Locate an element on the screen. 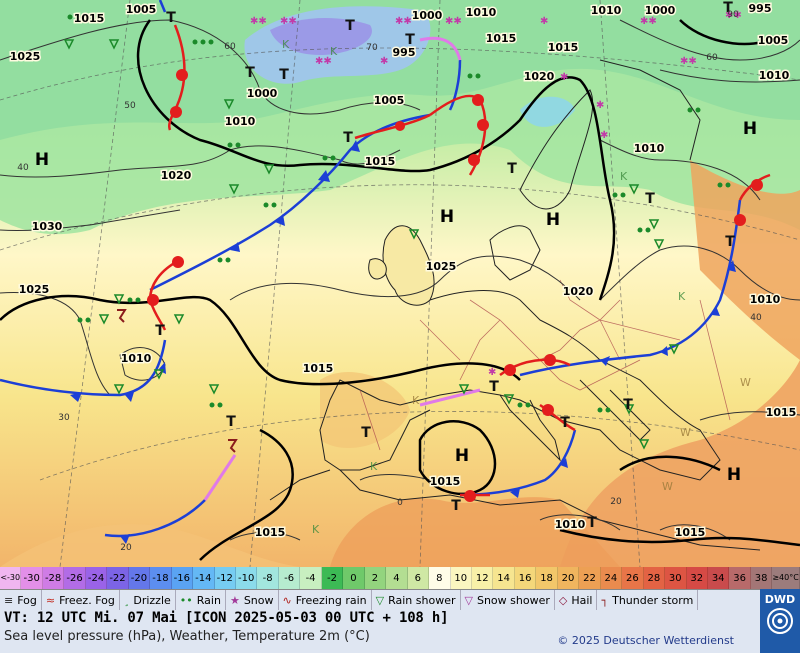  legend-item: ★ Snow is located at coordinates (252, 600).